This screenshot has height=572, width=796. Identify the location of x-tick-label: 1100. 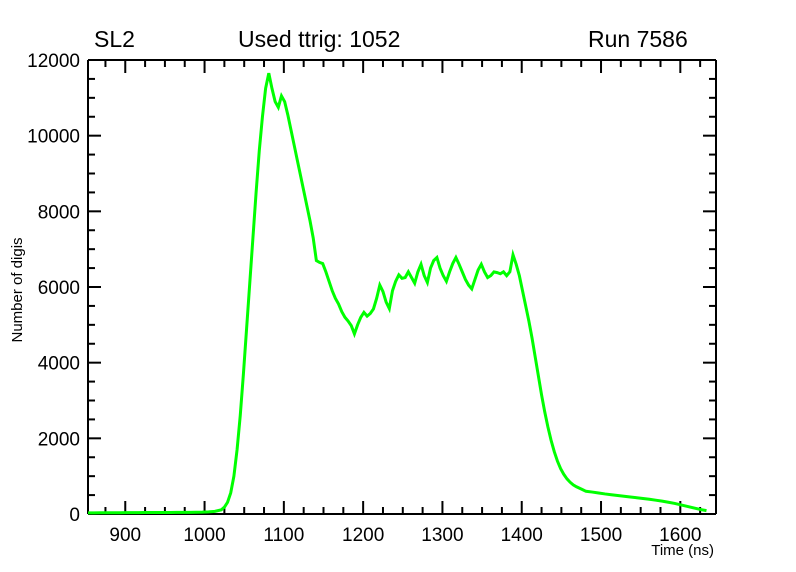
(283, 535).